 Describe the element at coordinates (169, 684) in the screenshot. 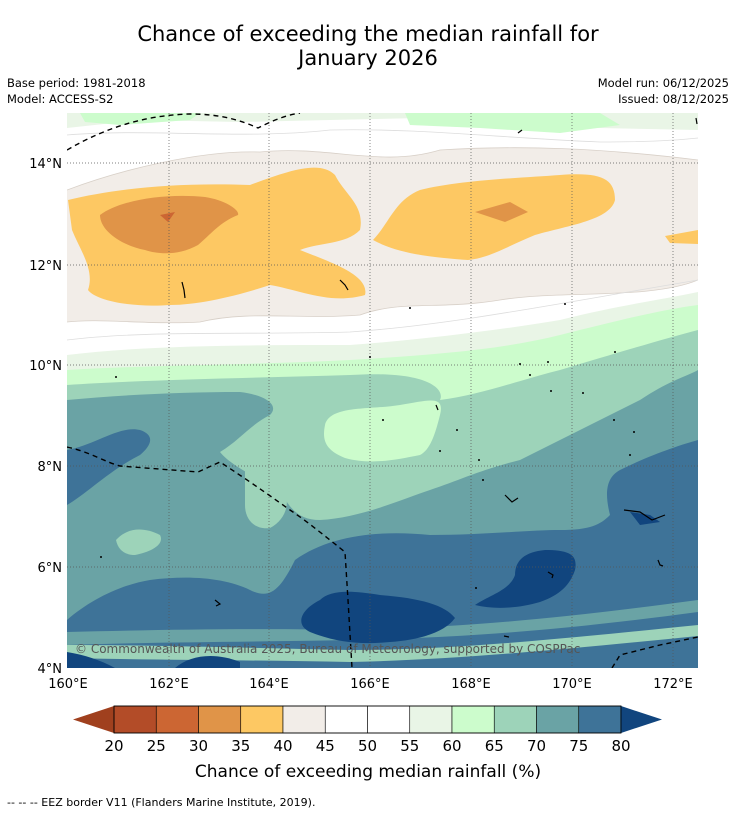

I see `lon-tick: 162°E` at that location.